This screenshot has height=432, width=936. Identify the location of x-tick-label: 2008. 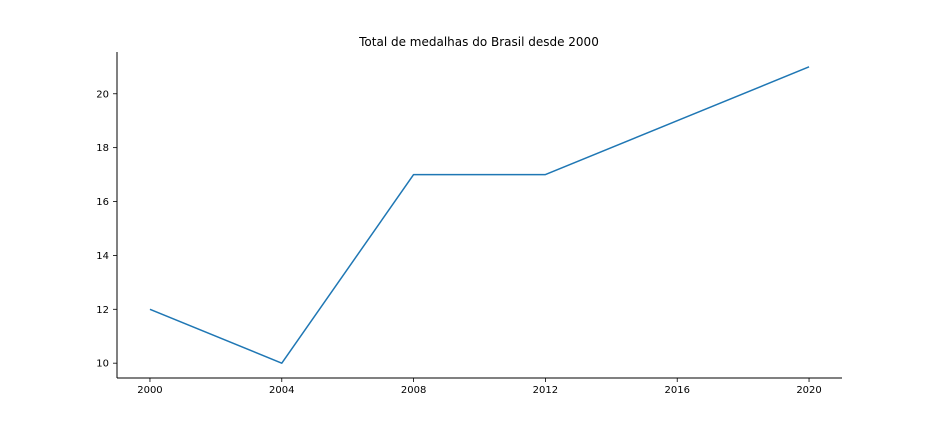
(413, 390).